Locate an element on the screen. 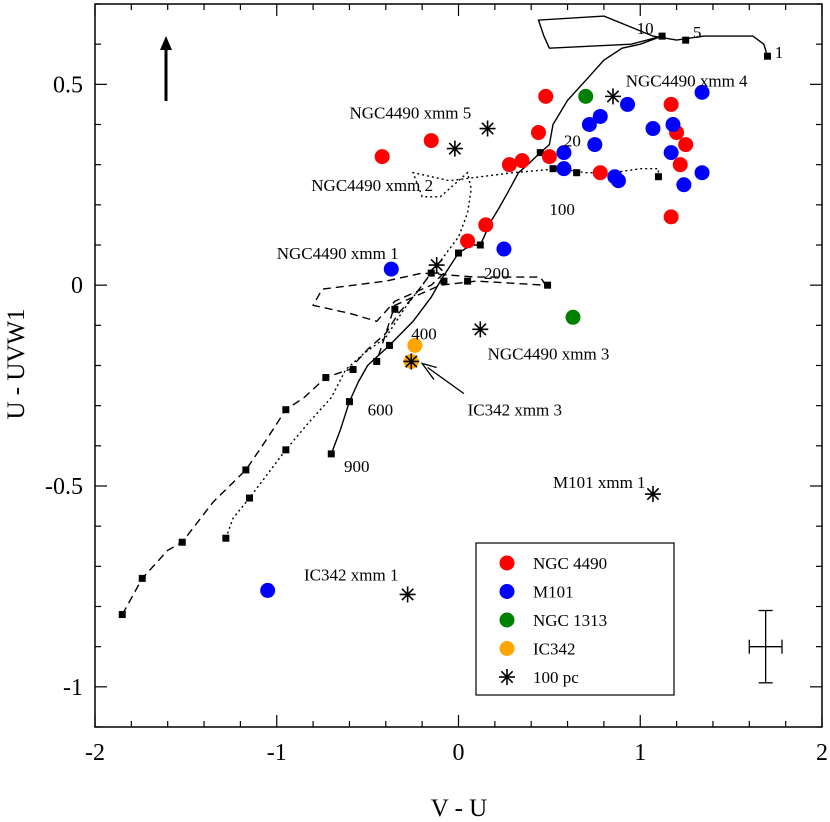  age-label: 900 is located at coordinates (357, 466).